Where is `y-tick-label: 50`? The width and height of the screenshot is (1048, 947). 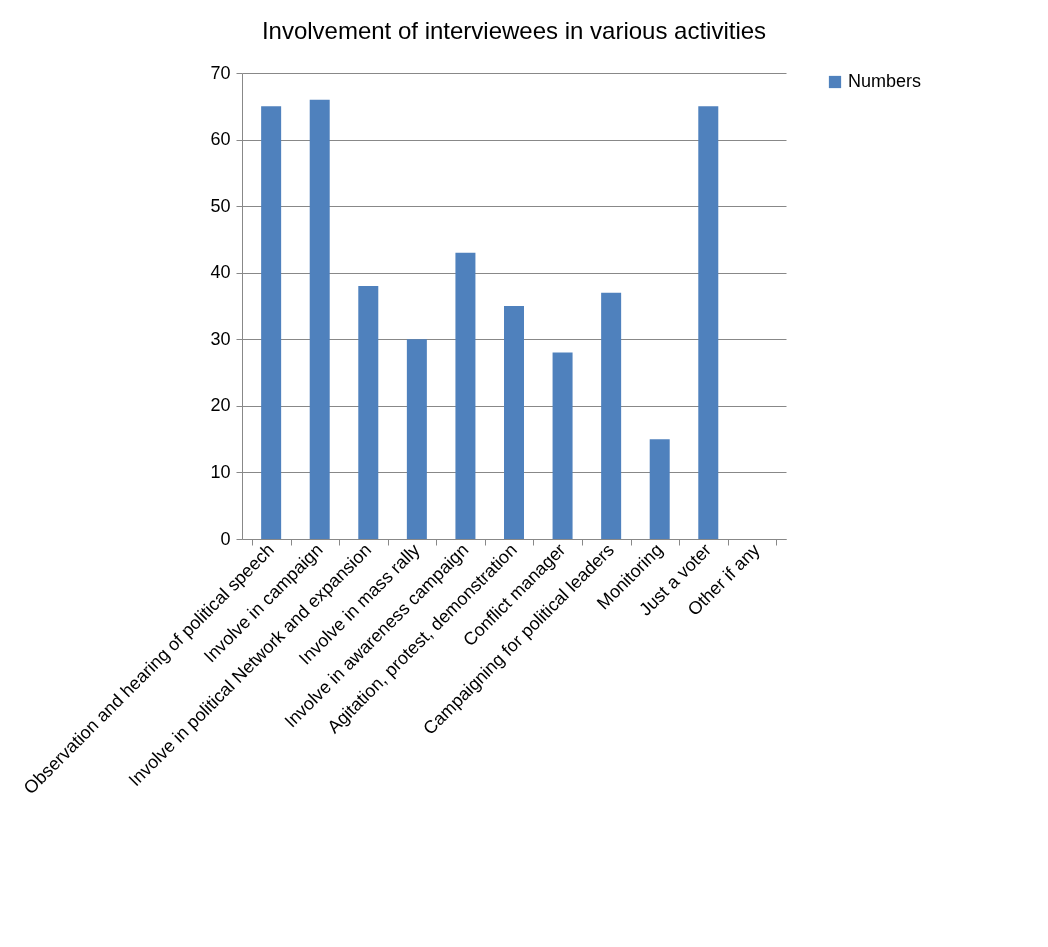
y-tick-label: 50 is located at coordinates (220, 205).